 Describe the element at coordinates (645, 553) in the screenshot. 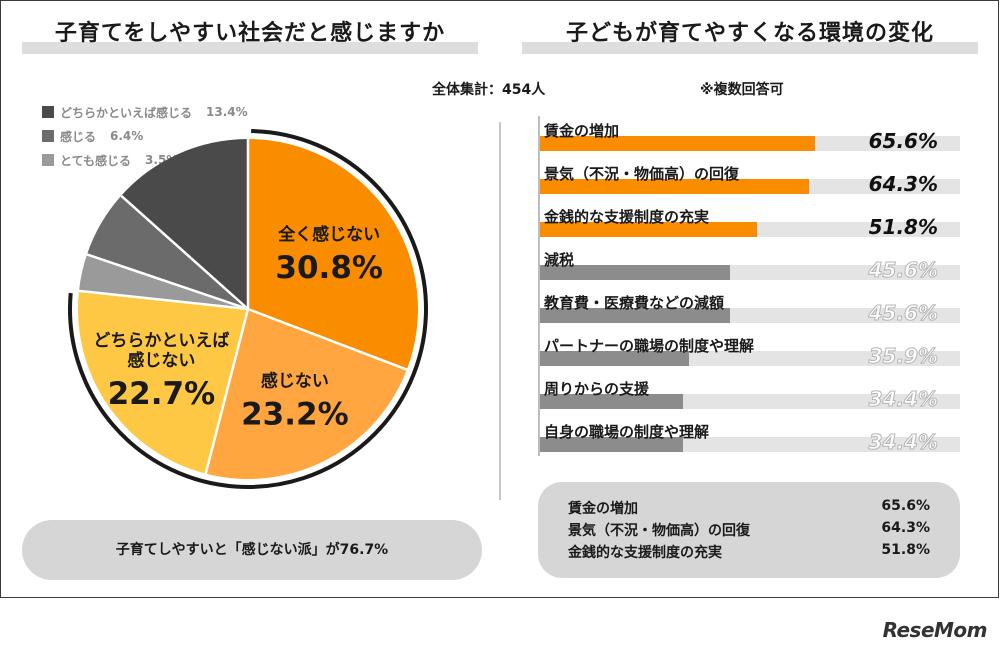

I see `top3-label: 金銭的な支援制度の充実` at that location.